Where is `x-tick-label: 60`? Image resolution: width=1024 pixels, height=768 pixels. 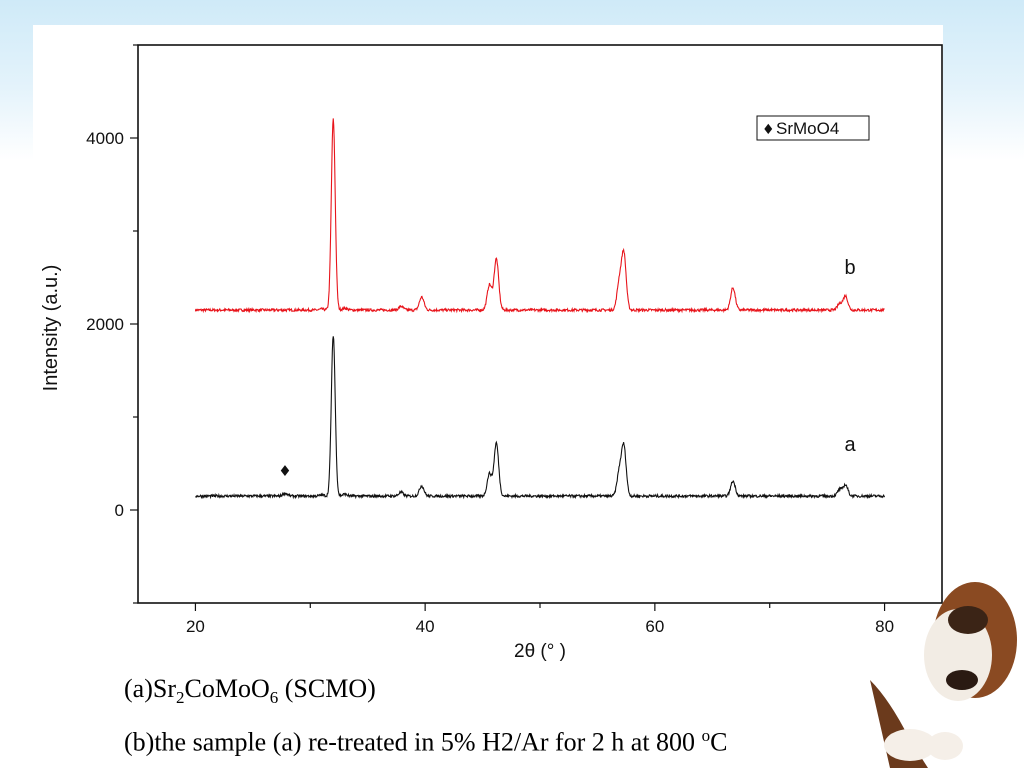
x-tick-label: 60 is located at coordinates (654, 626).